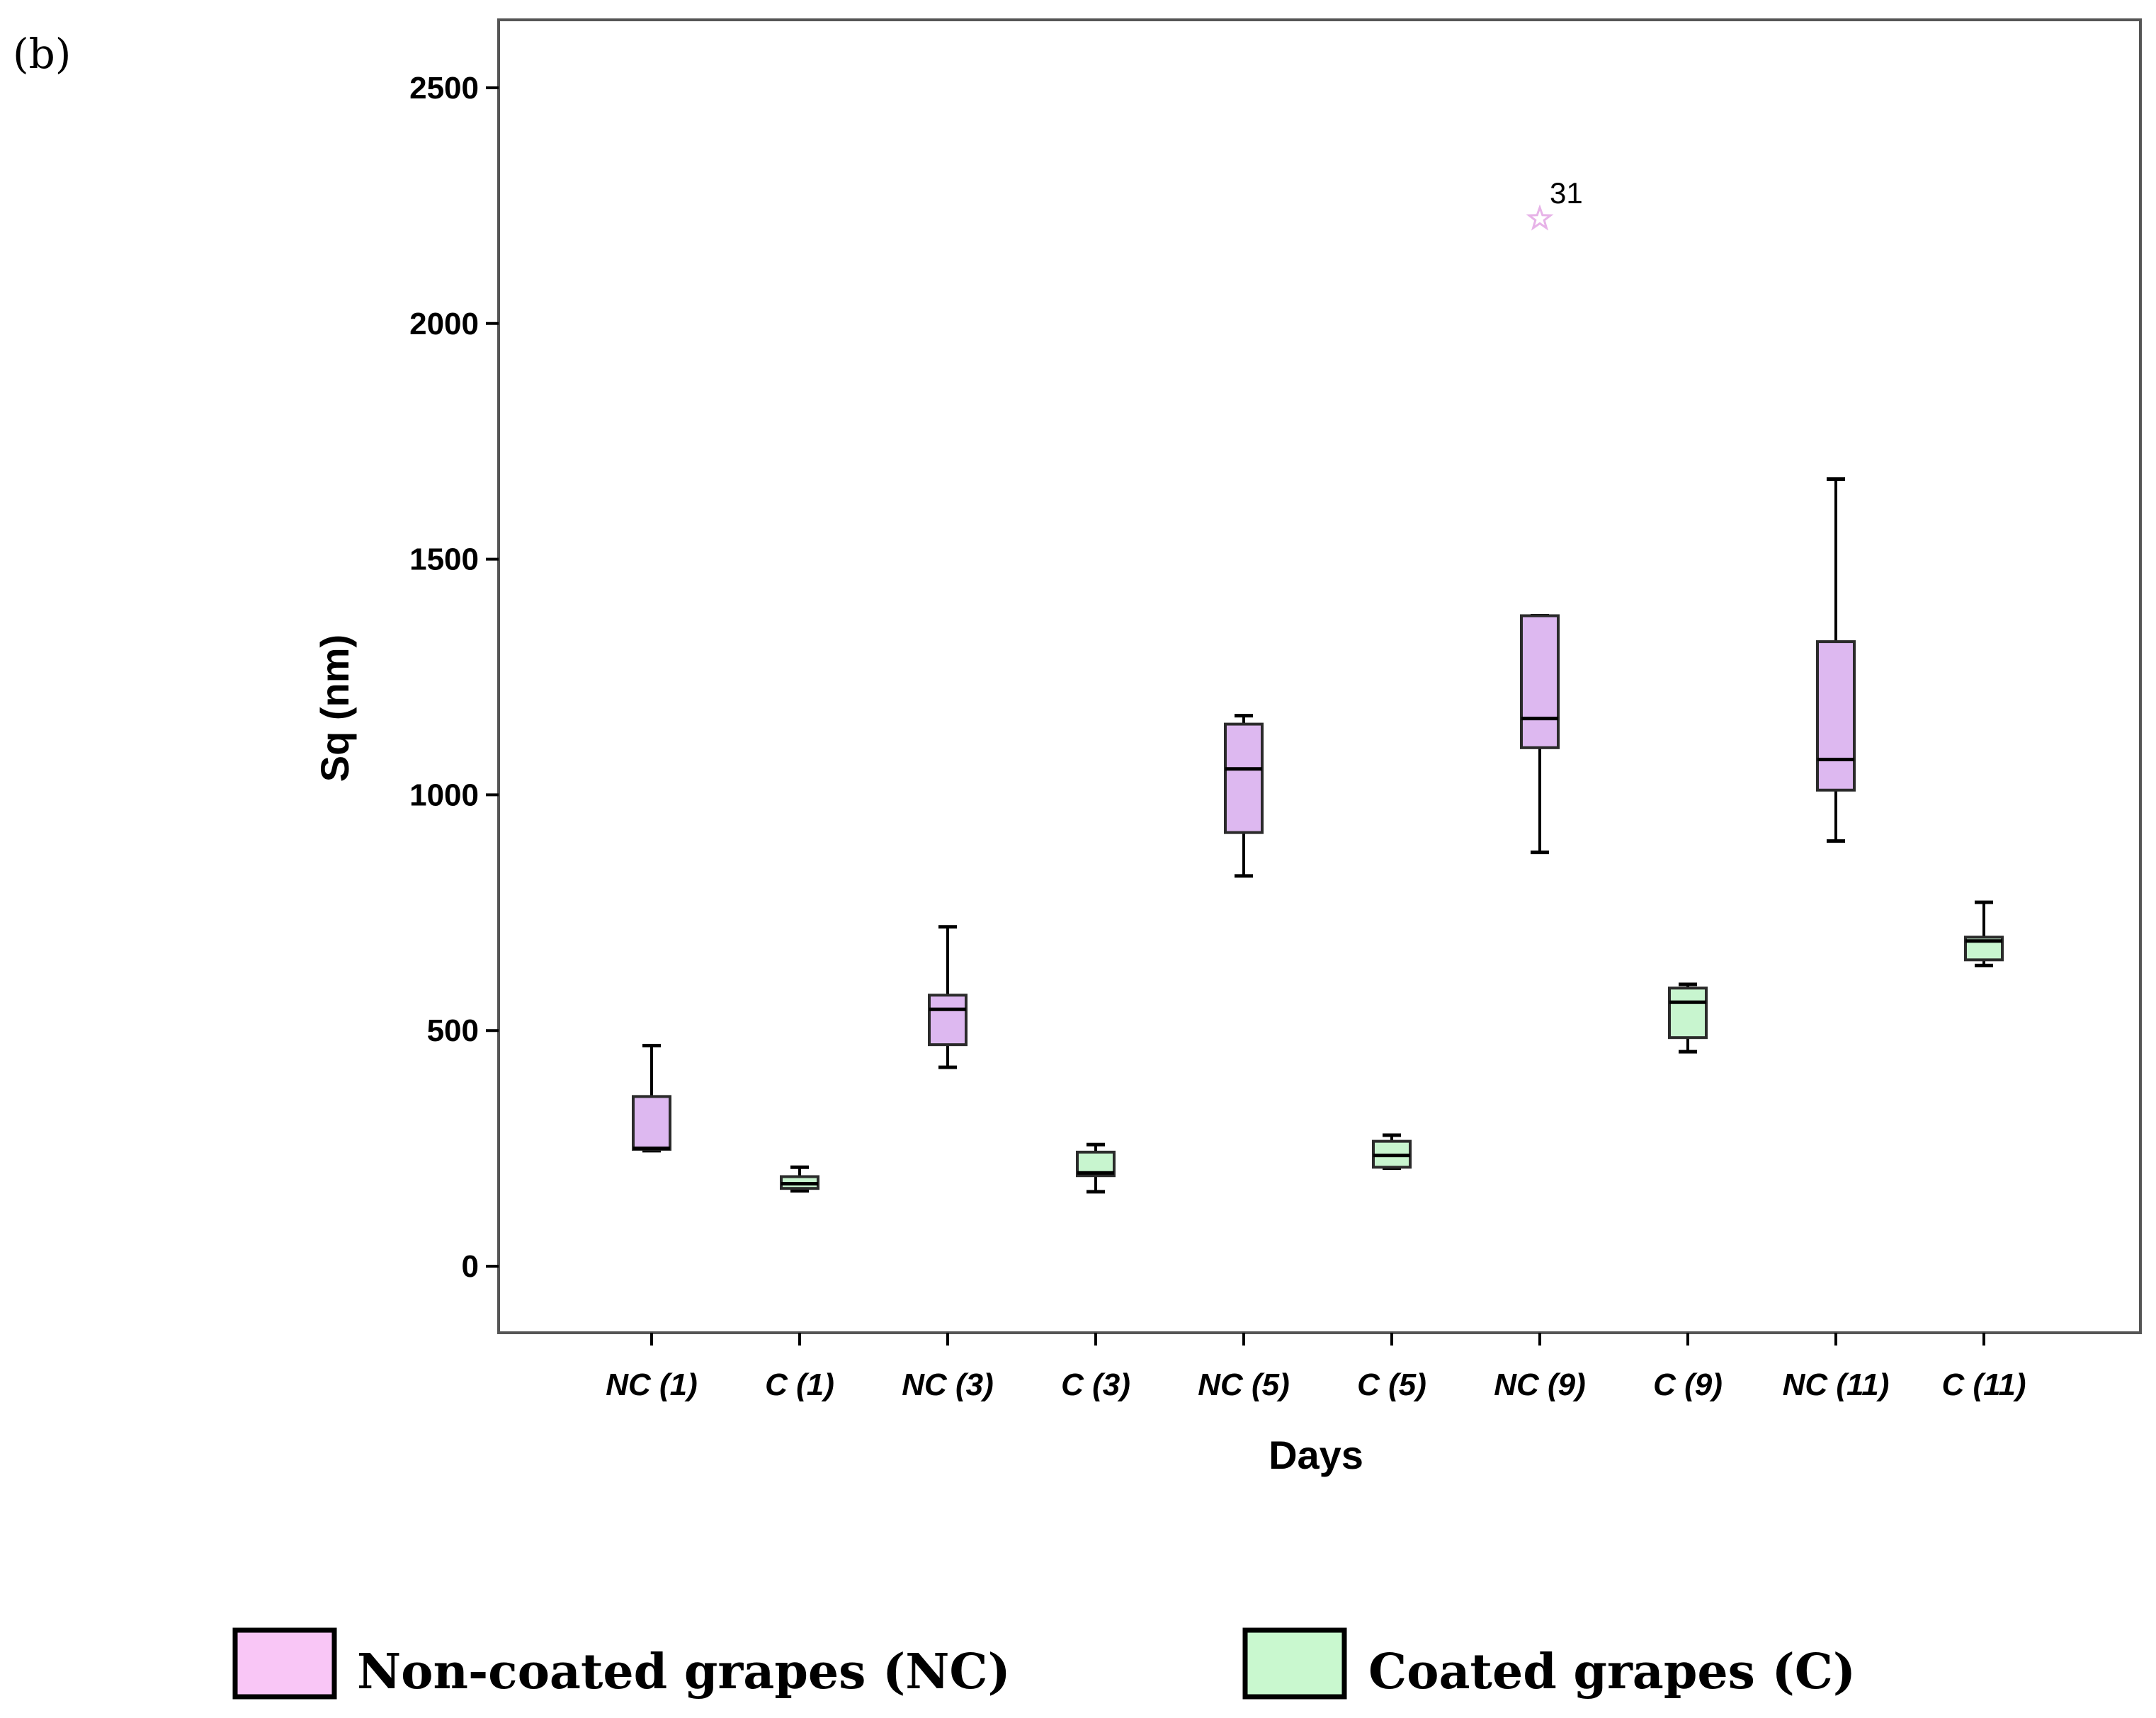  I want to click on outliers: 31, so click(1555, 204).